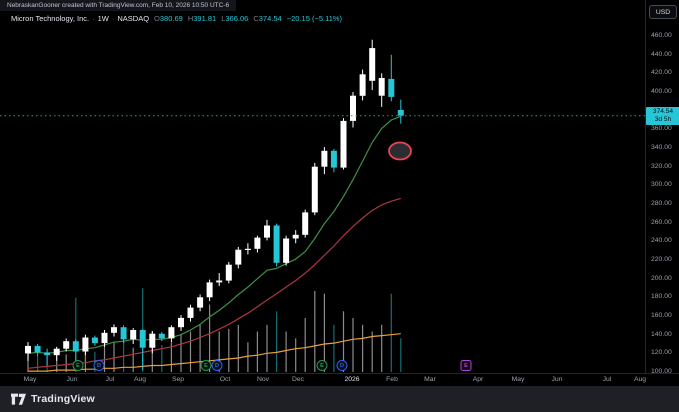  Describe the element at coordinates (466, 365) in the screenshot. I see `future-event-icon: E` at that location.